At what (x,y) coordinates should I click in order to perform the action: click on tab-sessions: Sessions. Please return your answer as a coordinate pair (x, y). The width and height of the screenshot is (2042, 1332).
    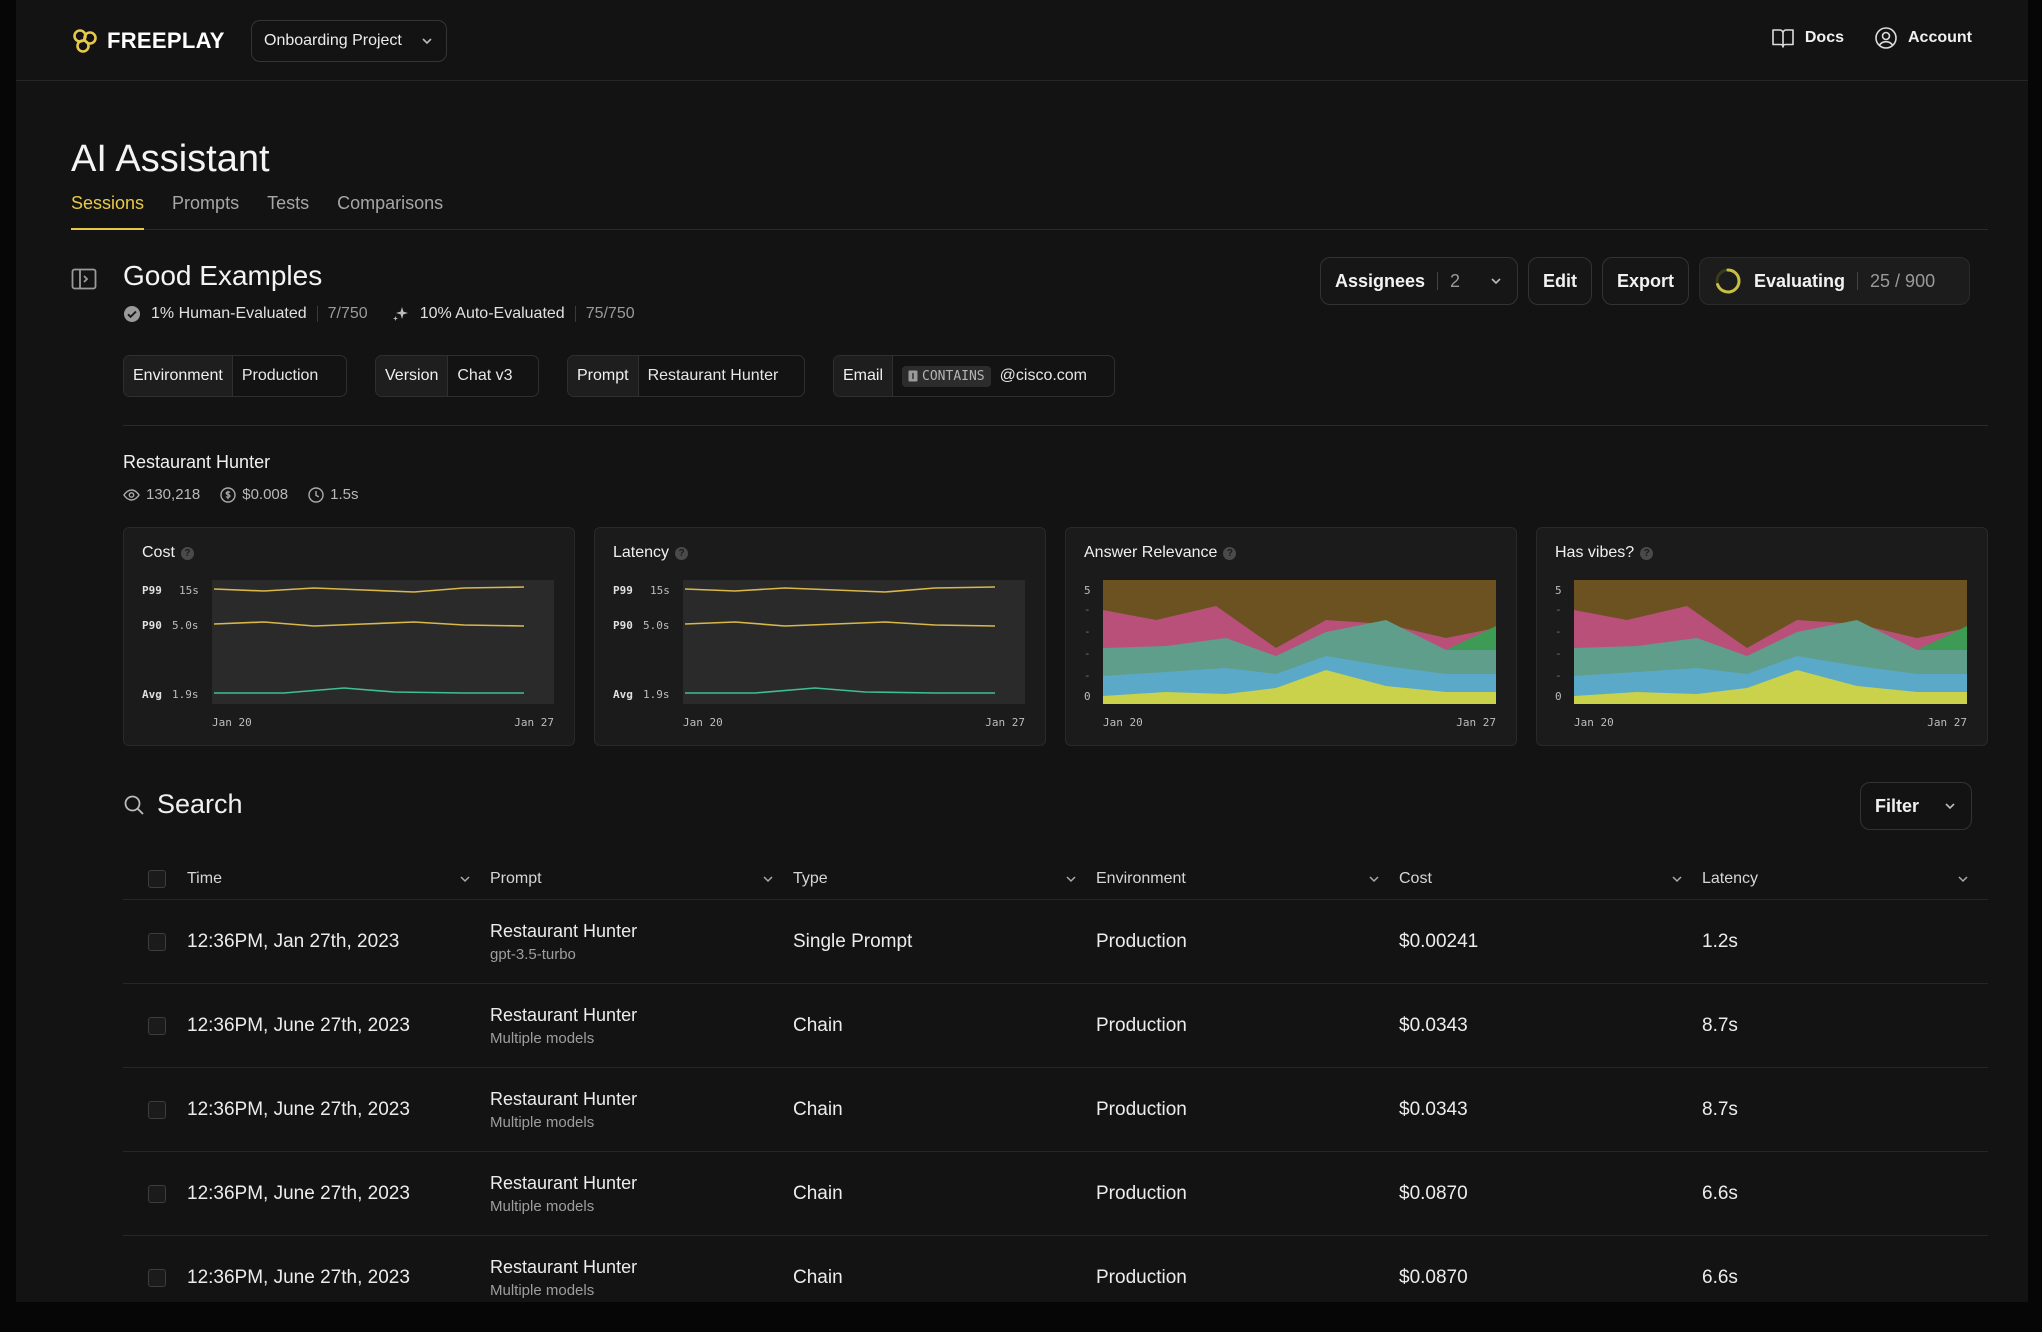
    Looking at the image, I should click on (108, 211).